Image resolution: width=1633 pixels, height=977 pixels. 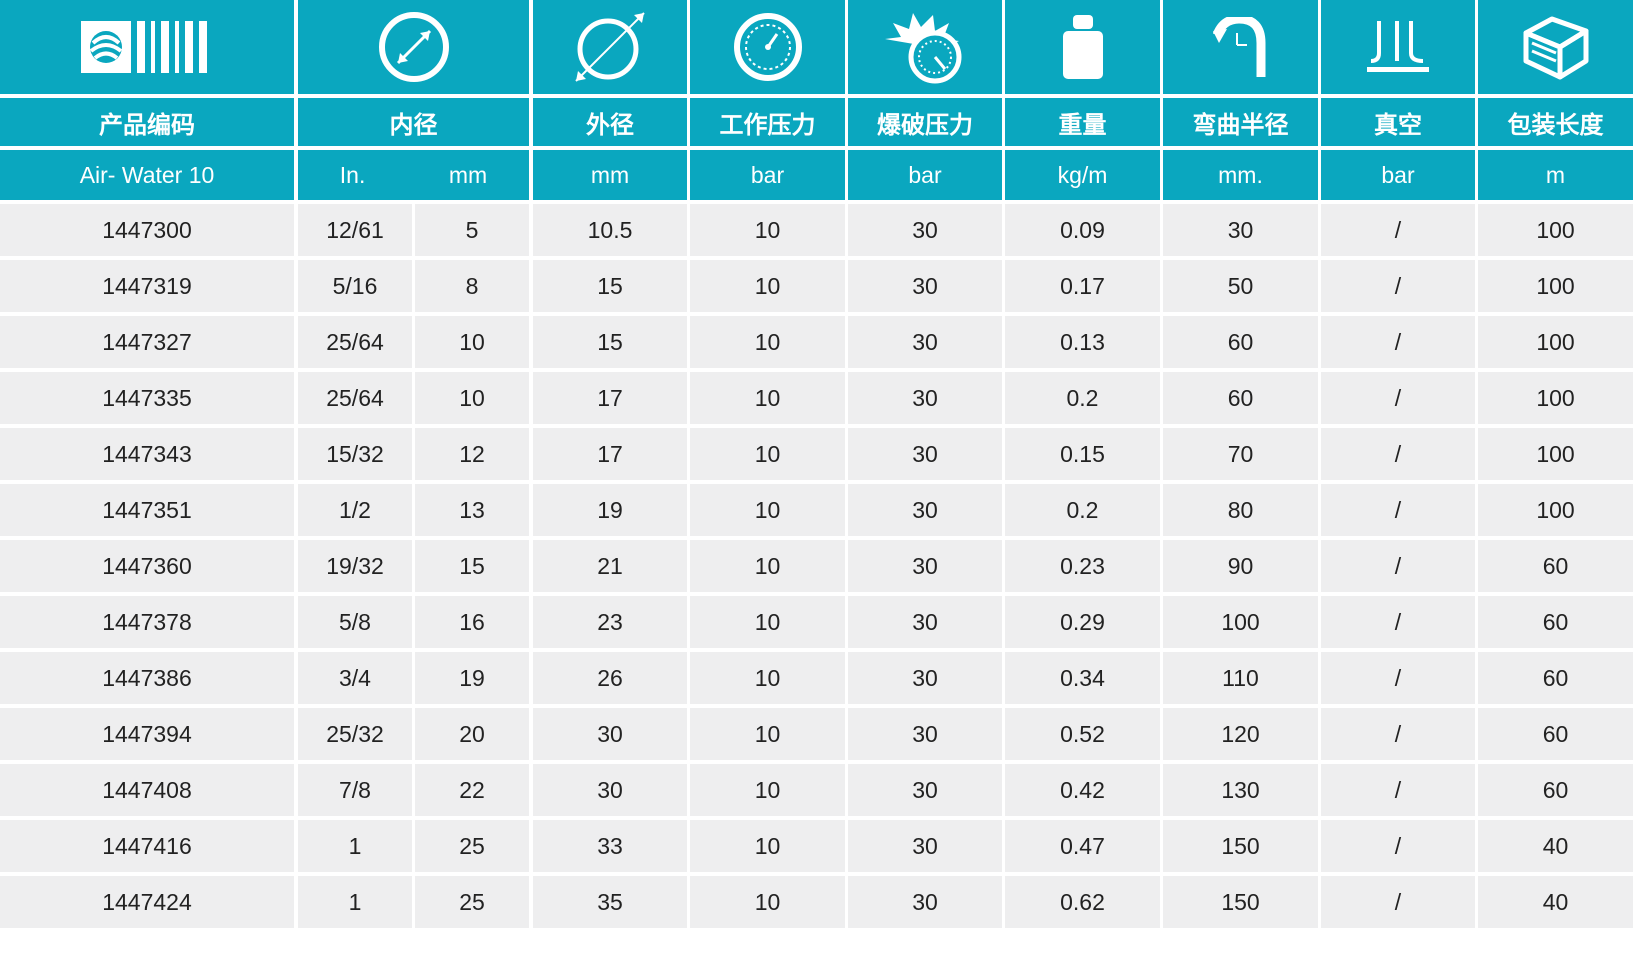 What do you see at coordinates (611, 230) in the screenshot?
I see `cell-outer-diameter: 10.5` at bounding box center [611, 230].